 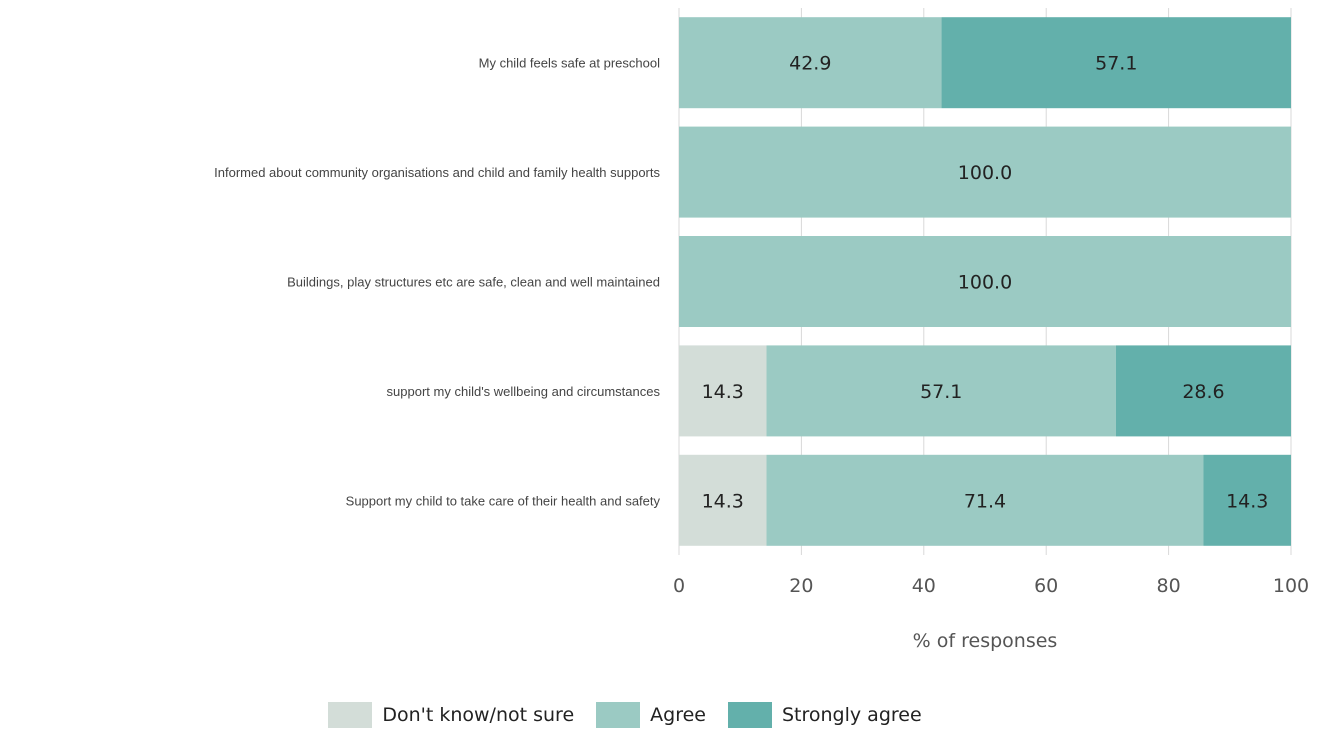 What do you see at coordinates (851, 715) in the screenshot?
I see `legend-label: Strongly agree` at bounding box center [851, 715].